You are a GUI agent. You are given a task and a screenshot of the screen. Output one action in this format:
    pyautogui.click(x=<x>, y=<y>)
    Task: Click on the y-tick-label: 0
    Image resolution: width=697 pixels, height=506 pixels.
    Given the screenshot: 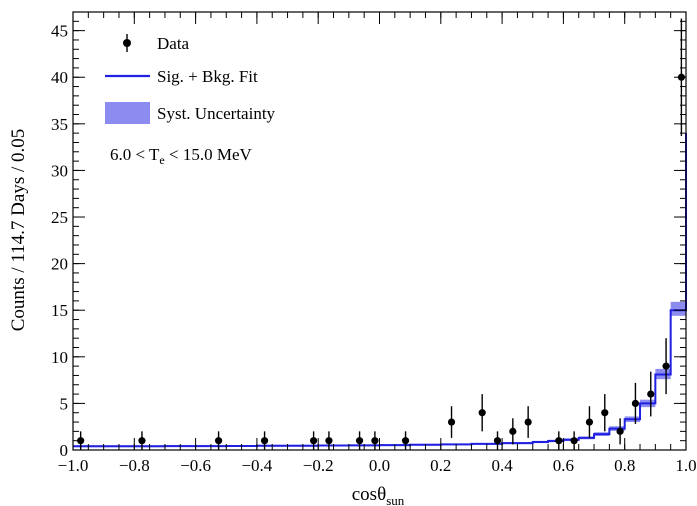 What is the action you would take?
    pyautogui.click(x=64, y=450)
    